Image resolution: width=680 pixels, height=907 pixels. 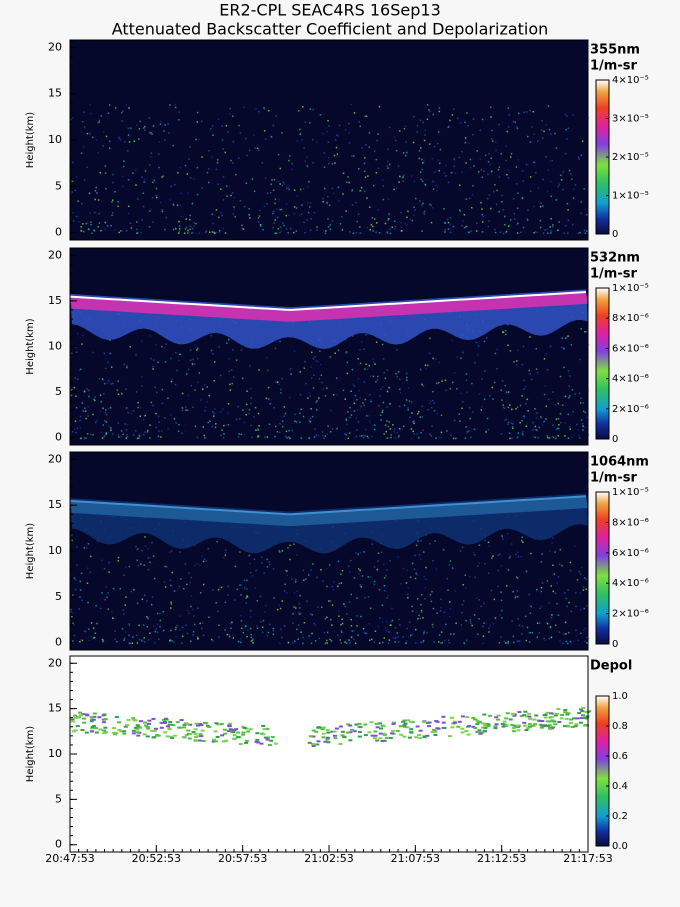 What do you see at coordinates (630, 614) in the screenshot?
I see `colorbar-tick-label: 2×10⁻⁶` at bounding box center [630, 614].